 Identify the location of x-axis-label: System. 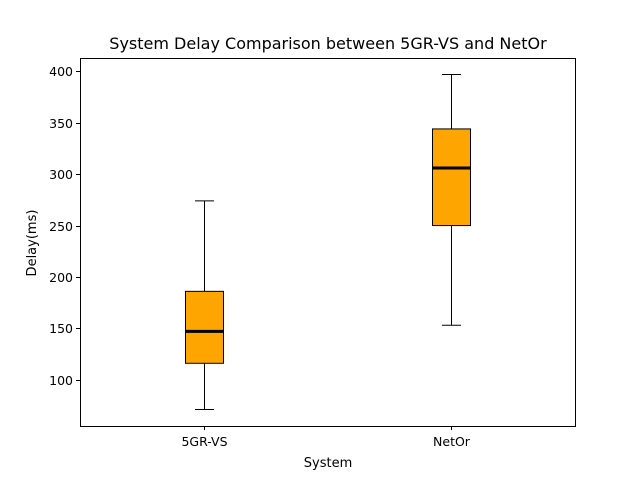
(328, 463).